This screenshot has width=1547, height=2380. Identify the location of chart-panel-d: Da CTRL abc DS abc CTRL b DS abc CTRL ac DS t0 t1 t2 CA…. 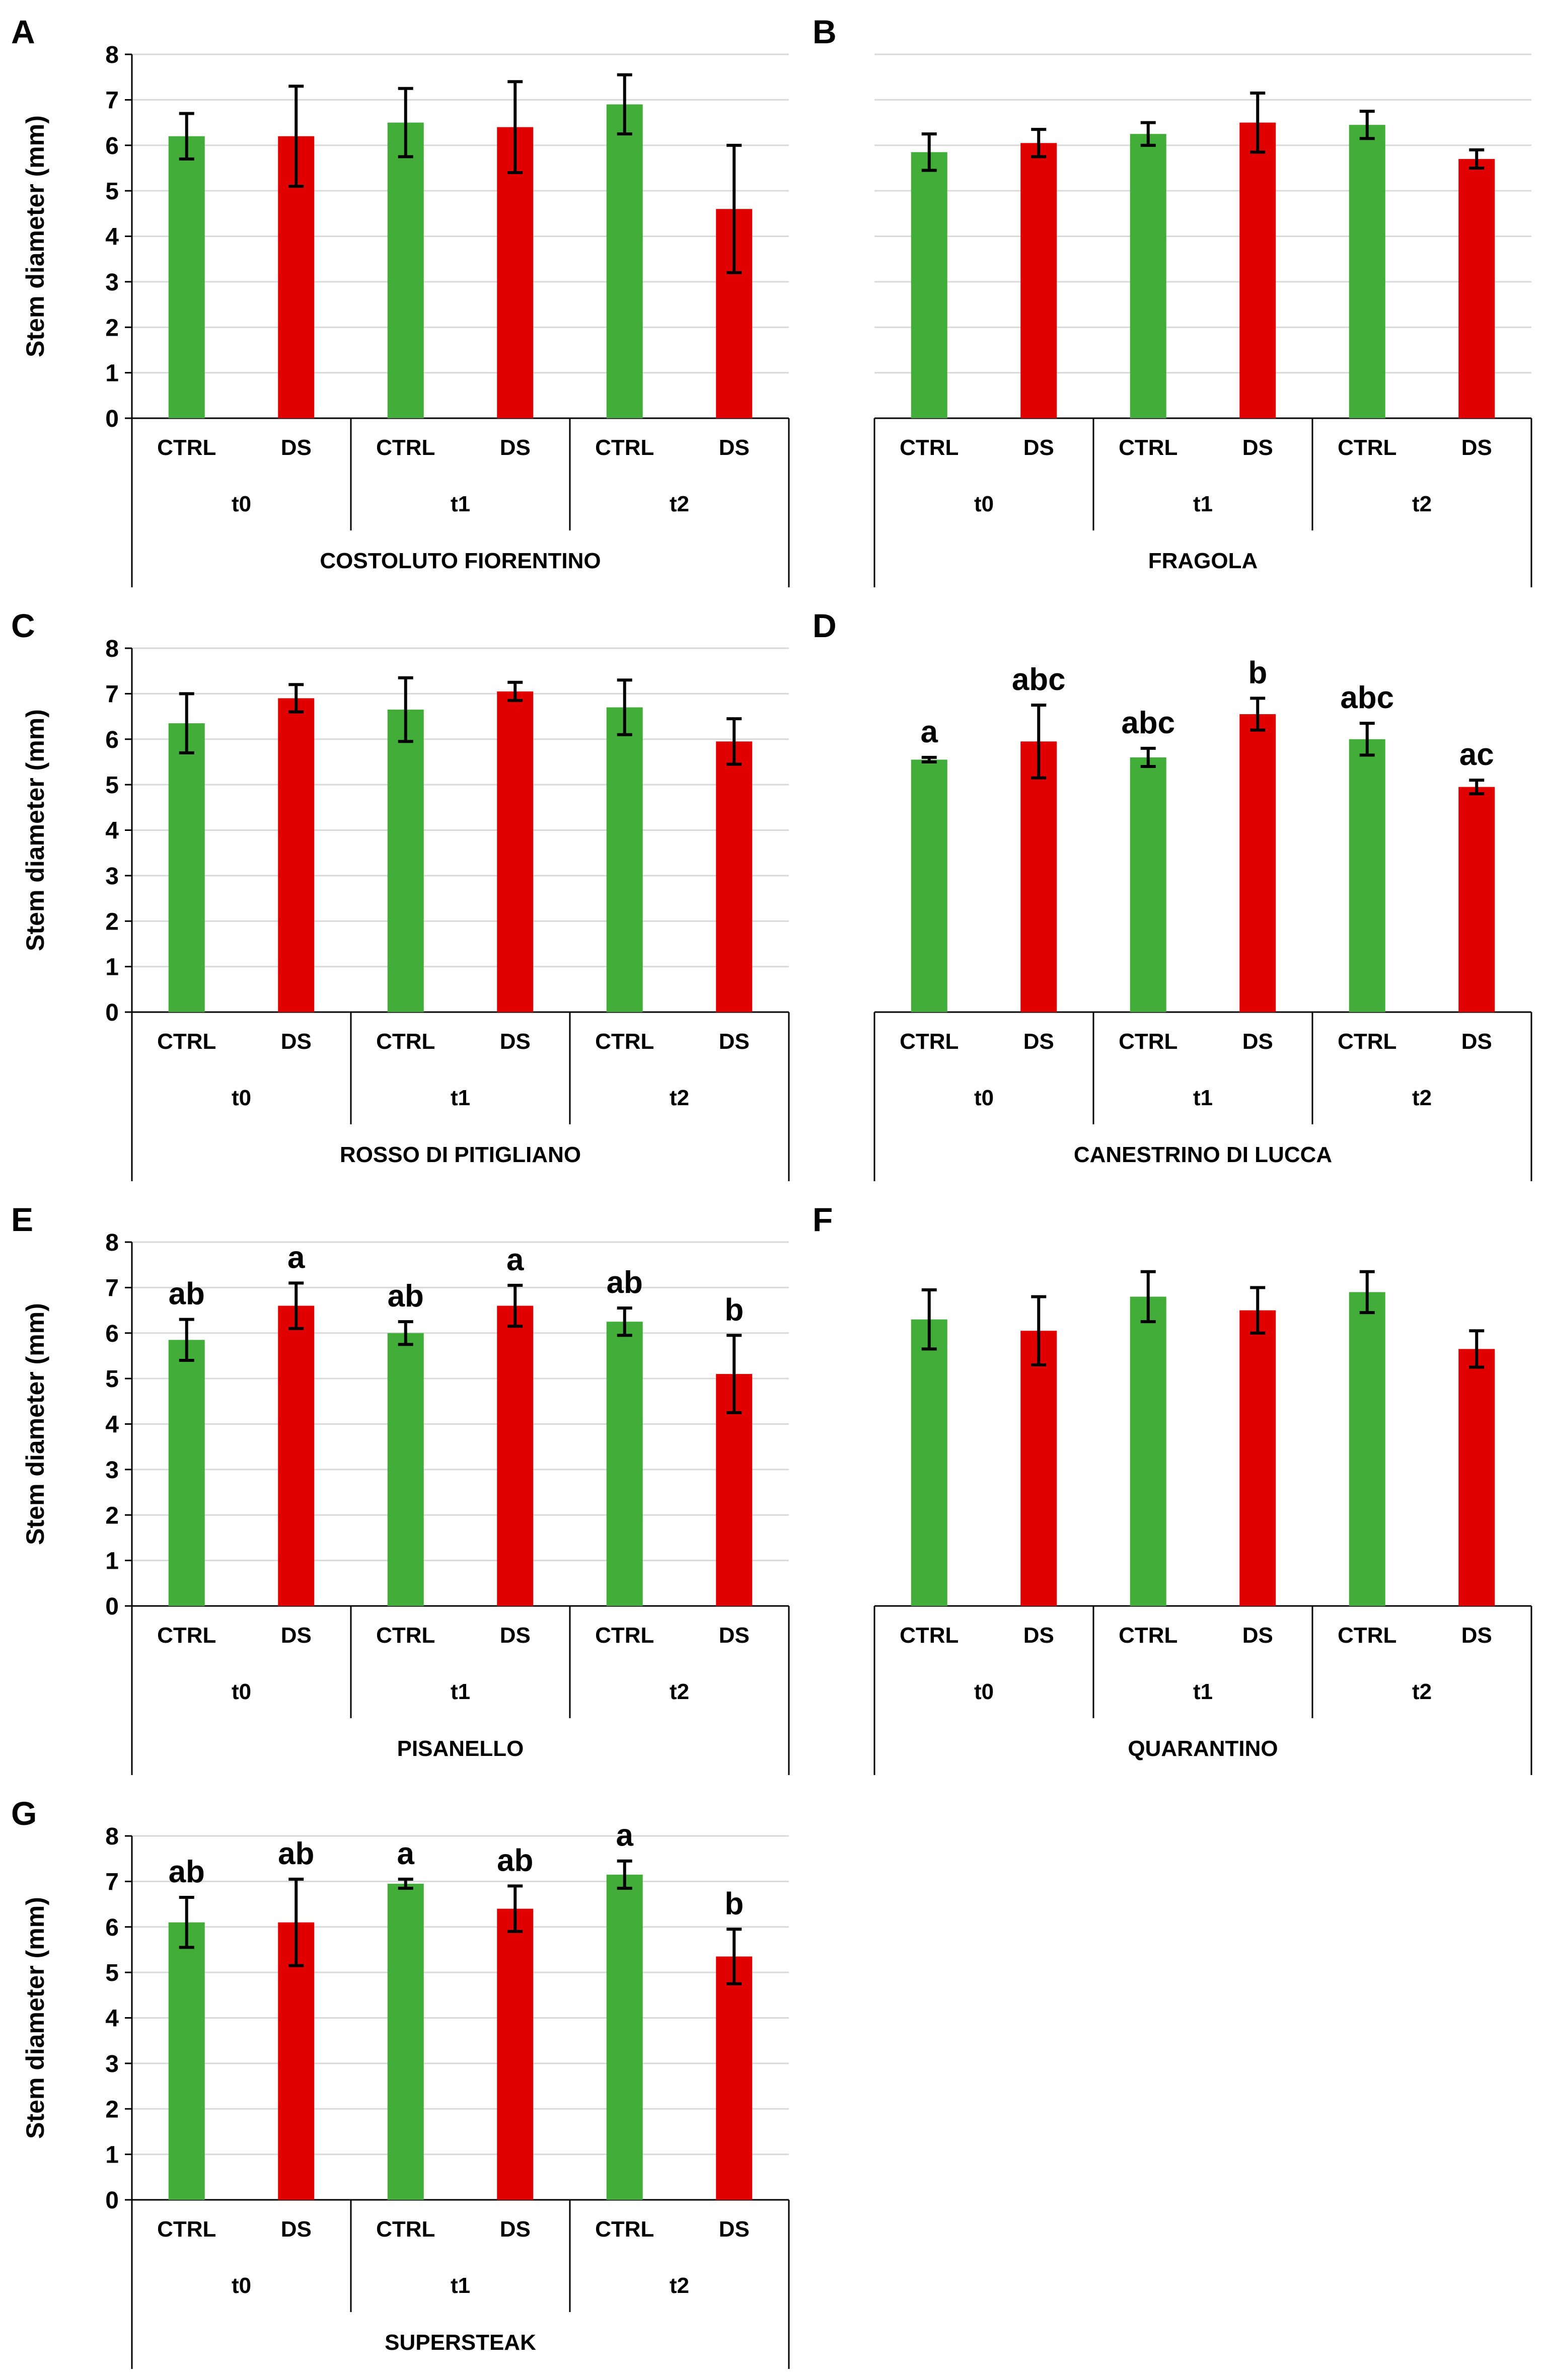
(1172, 894).